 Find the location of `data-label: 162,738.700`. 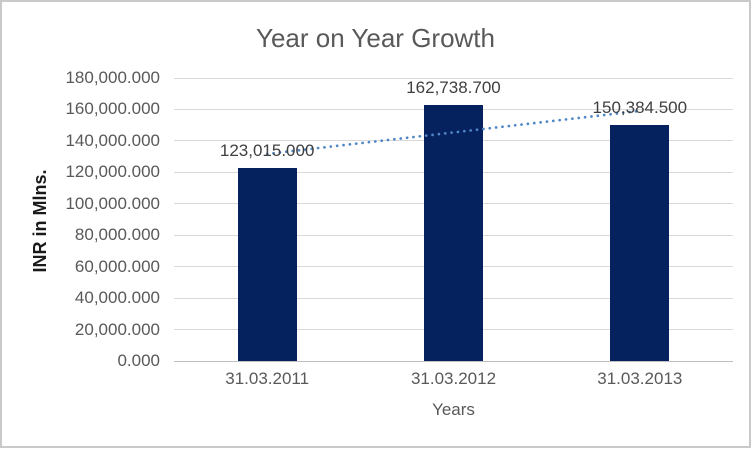

data-label: 162,738.700 is located at coordinates (453, 88).